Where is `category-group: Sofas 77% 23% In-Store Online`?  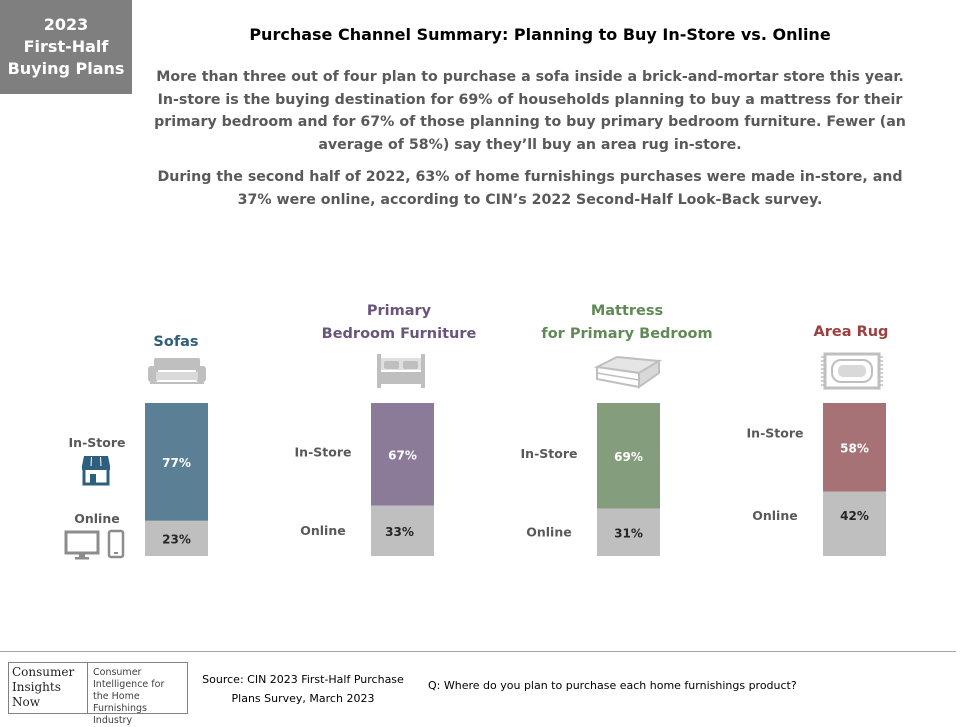
category-group: Sofas 77% 23% In-Store Online is located at coordinates (138, 445).